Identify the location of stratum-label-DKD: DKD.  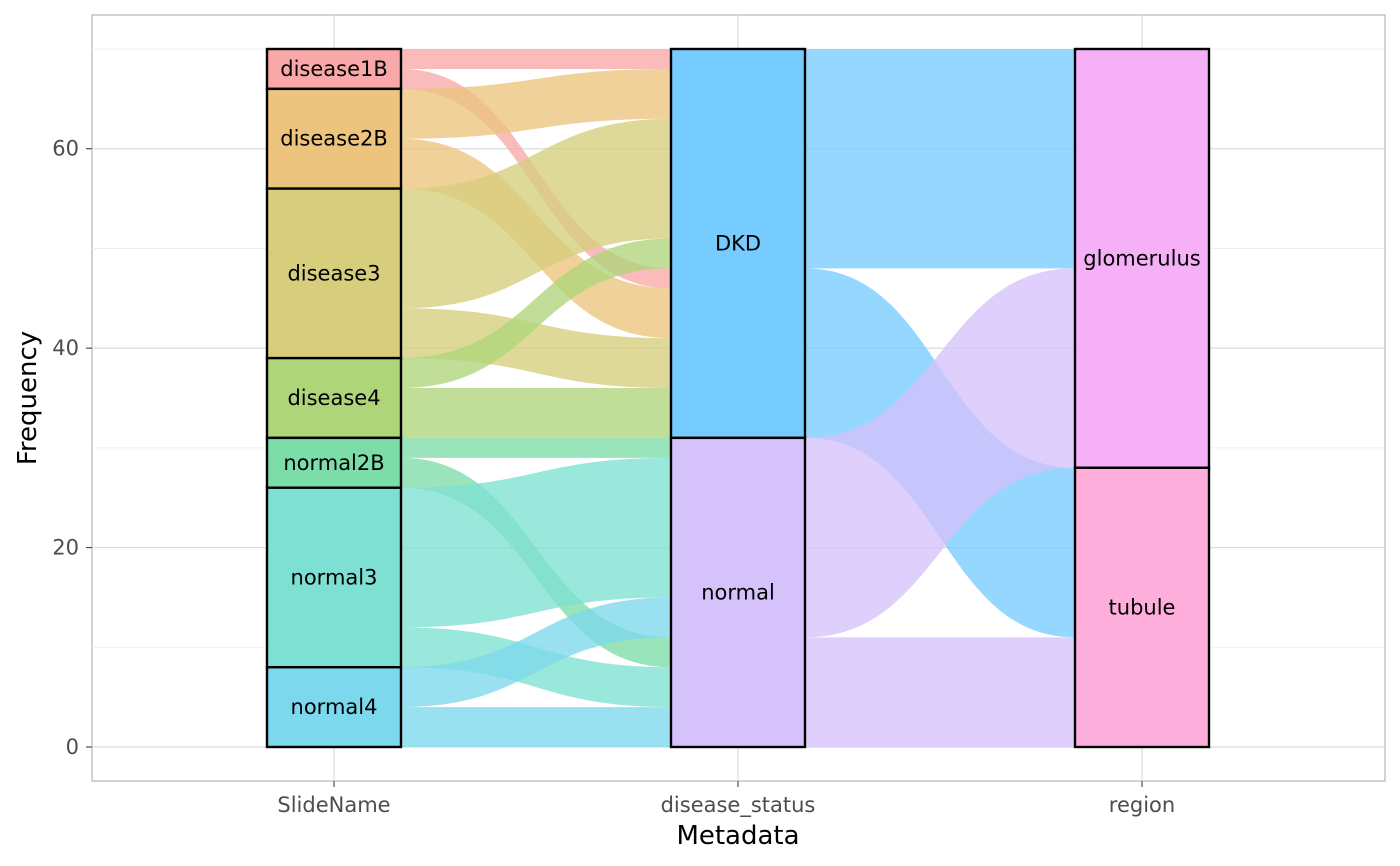
(738, 243).